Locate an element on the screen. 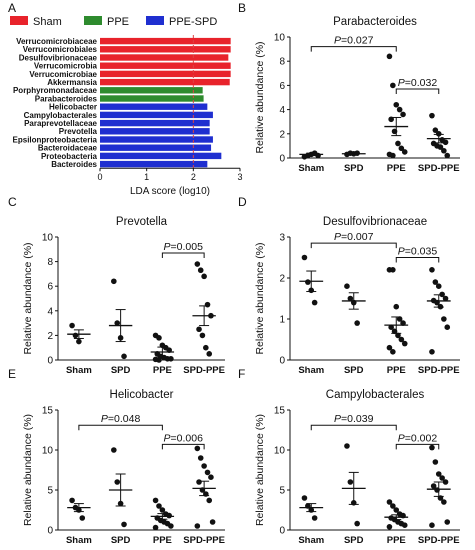 The image size is (475, 550). legend-label: PPE-SPD is located at coordinates (193, 22).